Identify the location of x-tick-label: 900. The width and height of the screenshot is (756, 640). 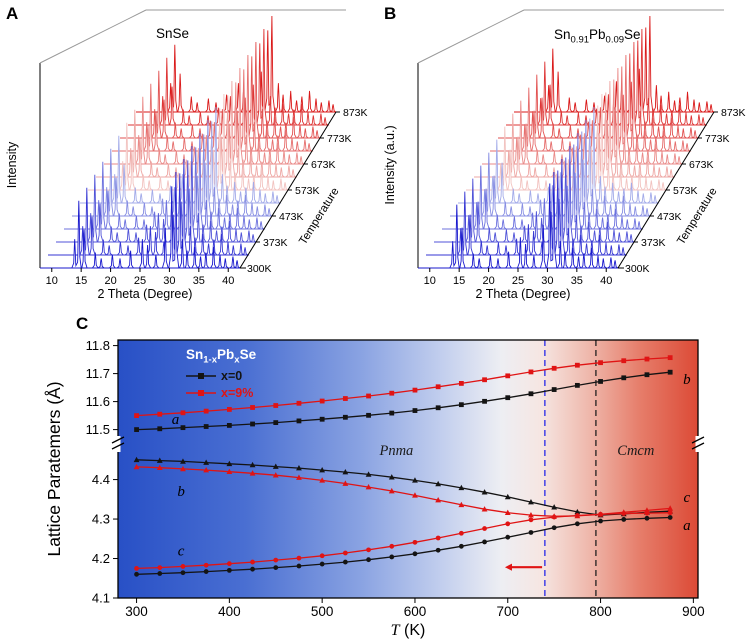
(693, 611).